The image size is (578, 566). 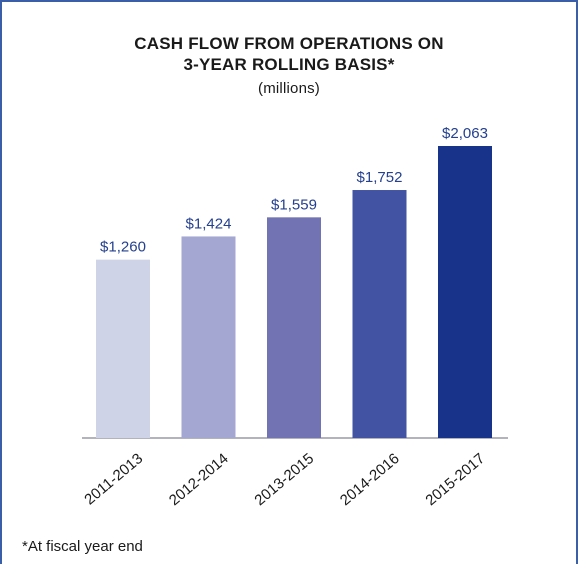 I want to click on chart-subtitle: (millions), so click(x=289, y=88).